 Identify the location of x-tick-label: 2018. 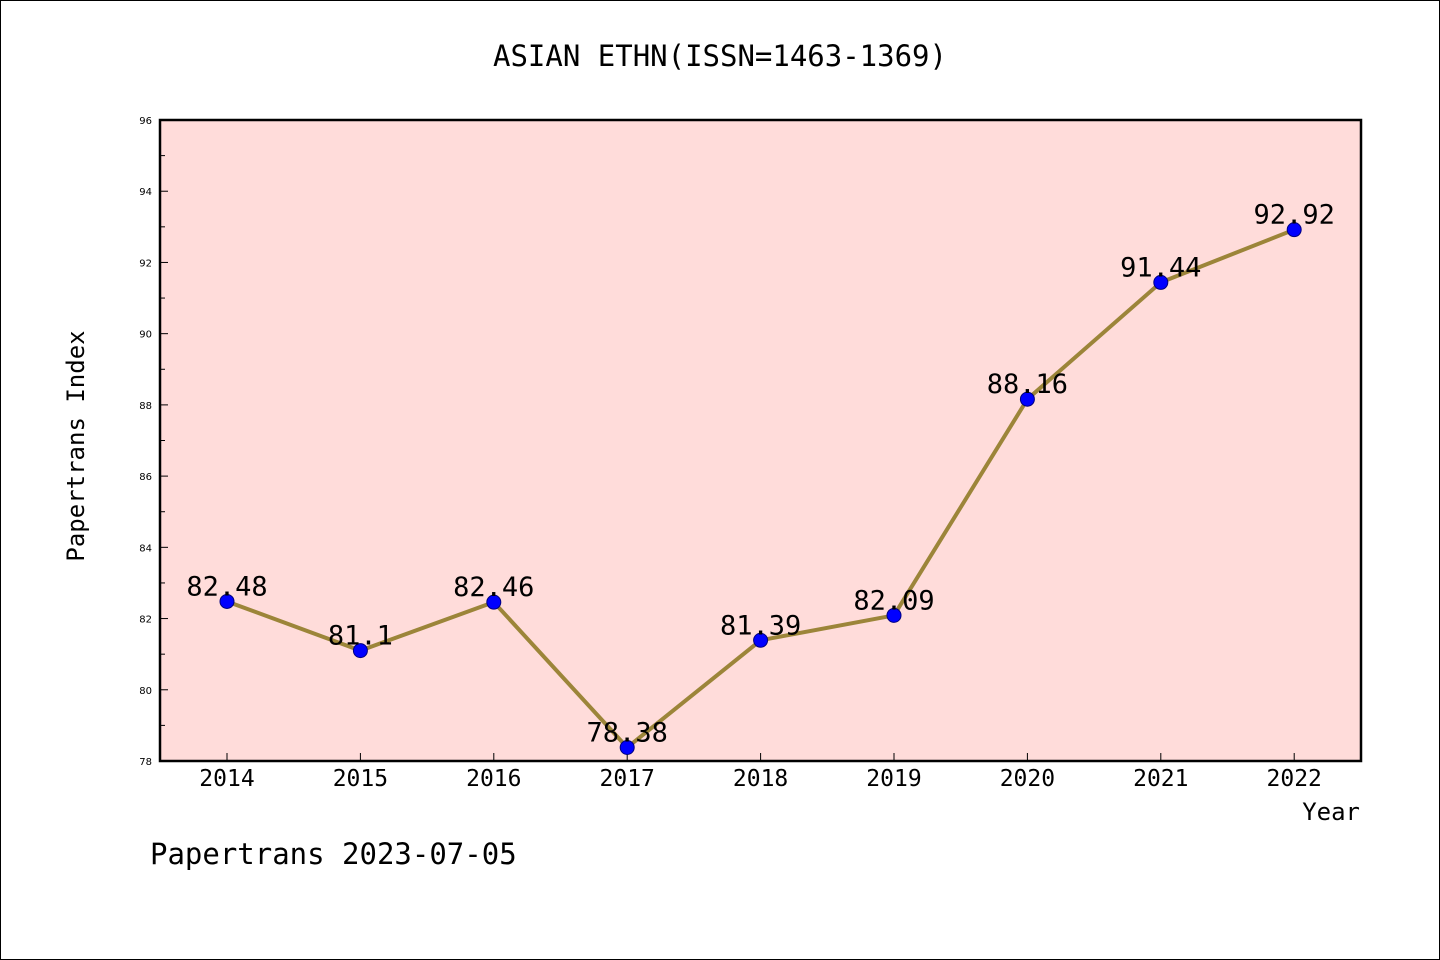
(760, 779).